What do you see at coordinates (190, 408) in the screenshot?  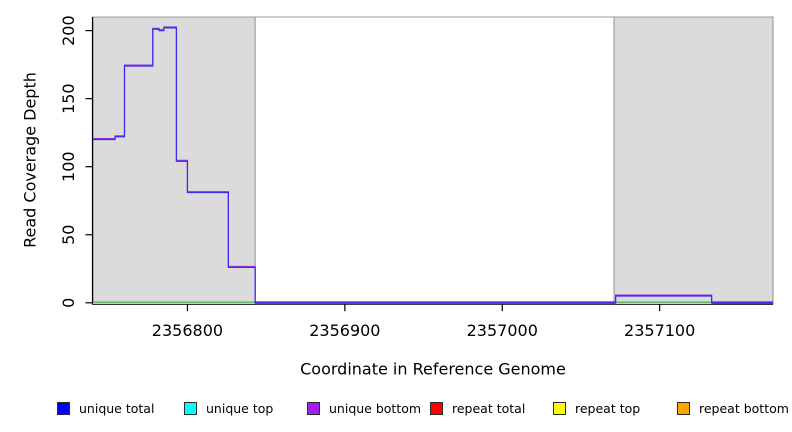 I see `legend-swatch-unique-top` at bounding box center [190, 408].